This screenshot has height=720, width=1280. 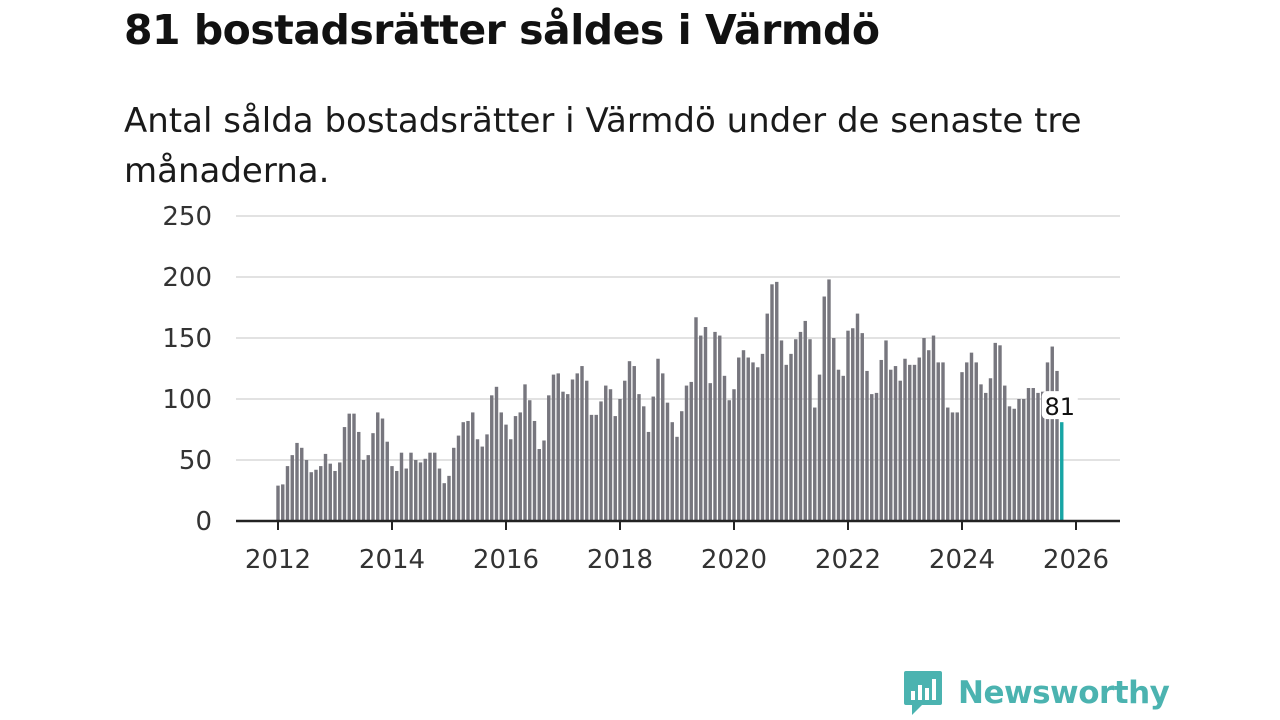 I want to click on y-tick-label: 50, so click(x=195, y=461).